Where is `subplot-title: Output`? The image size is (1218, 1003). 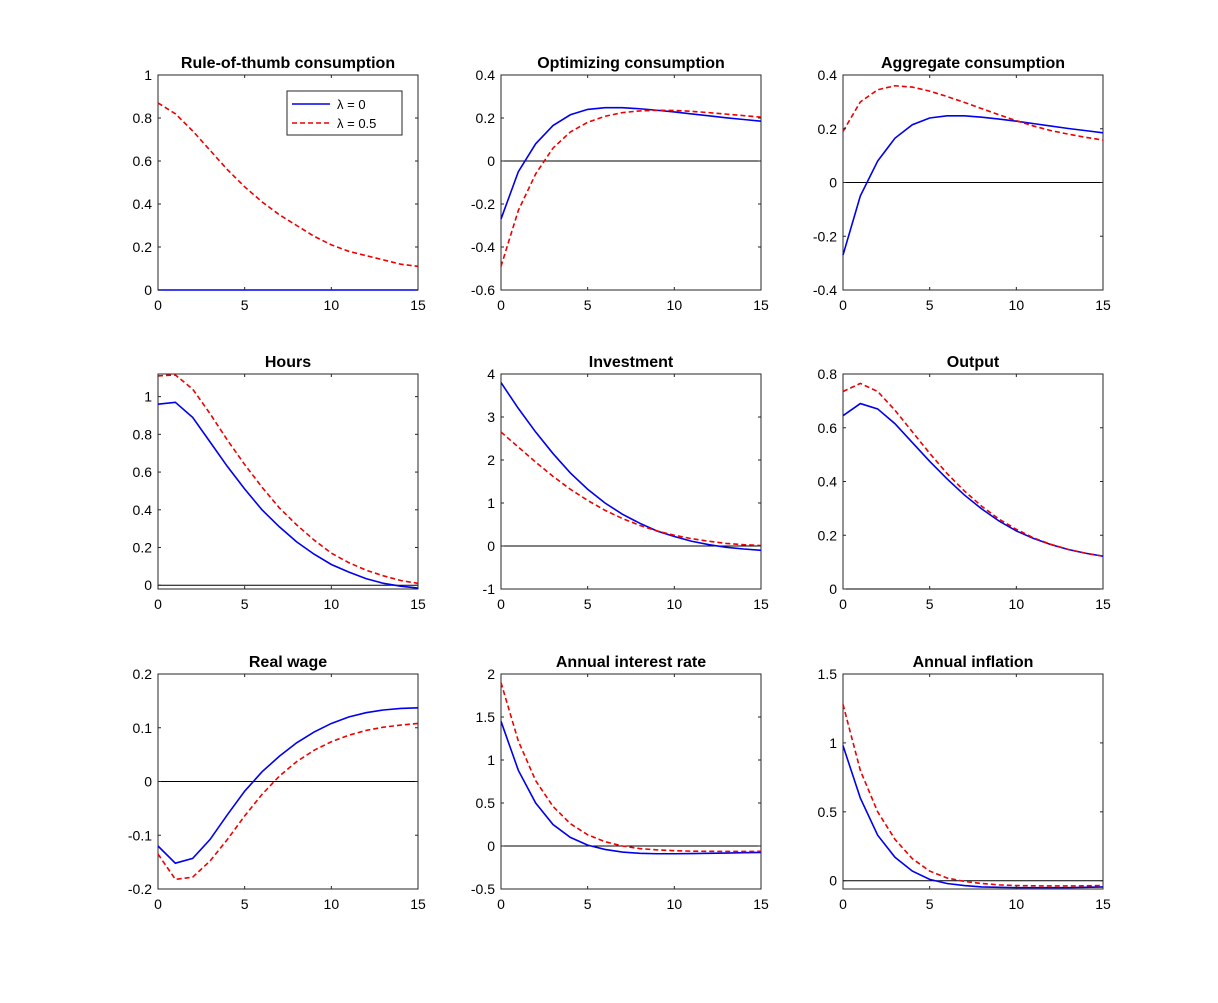
subplot-title: Output is located at coordinates (973, 362).